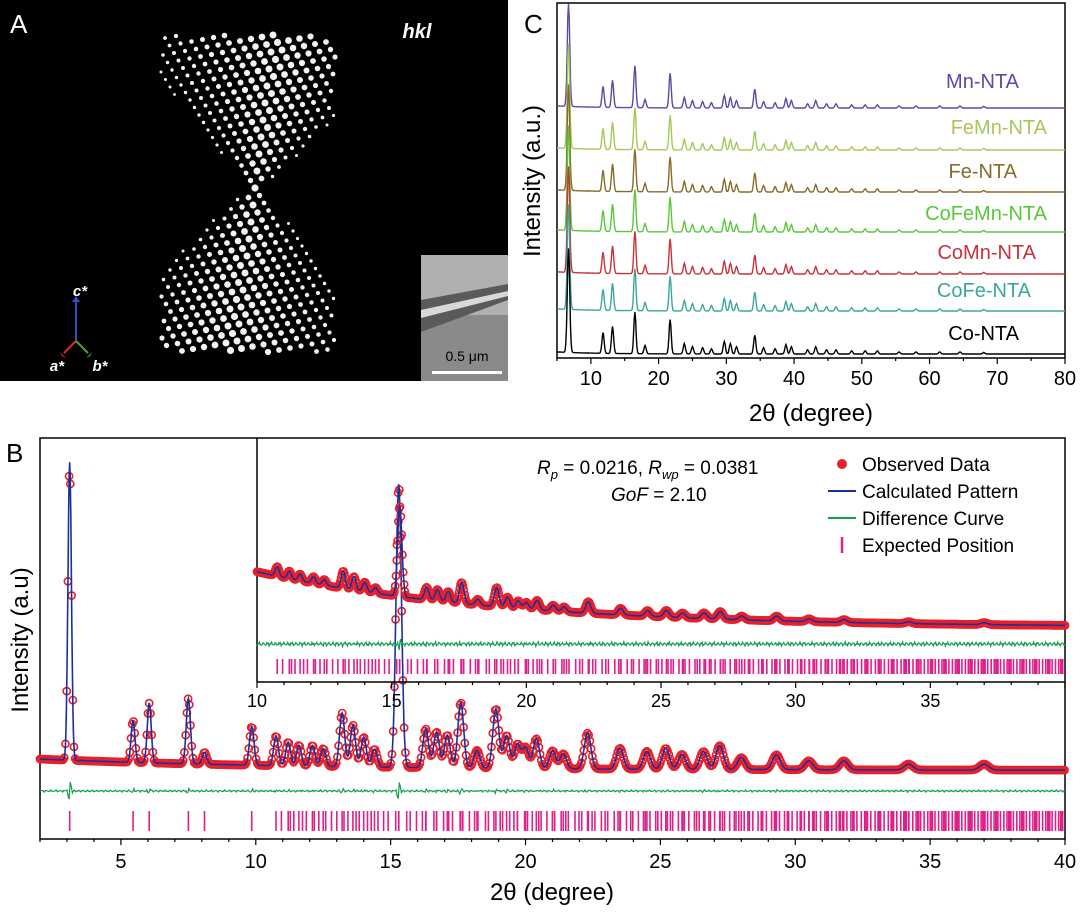 The height and width of the screenshot is (917, 1080). Describe the element at coordinates (661, 644) in the screenshot. I see `inset-difference-line` at that location.